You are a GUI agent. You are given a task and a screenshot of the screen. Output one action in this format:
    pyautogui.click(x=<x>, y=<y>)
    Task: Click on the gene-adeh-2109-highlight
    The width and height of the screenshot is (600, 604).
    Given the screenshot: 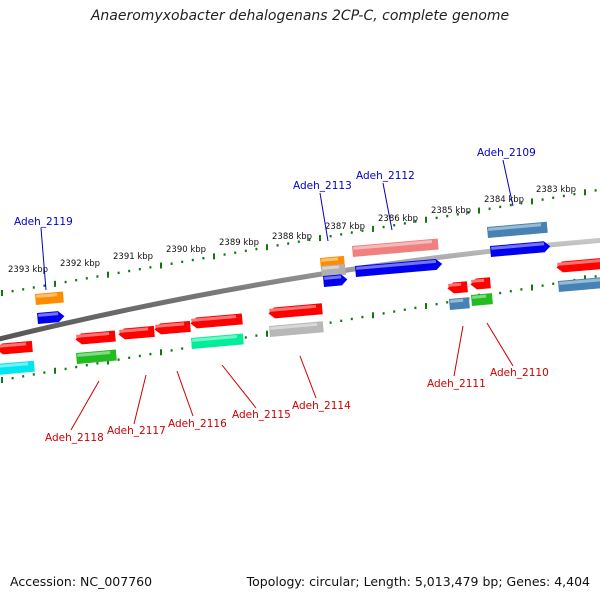 What is the action you would take?
    pyautogui.click(x=518, y=246)
    